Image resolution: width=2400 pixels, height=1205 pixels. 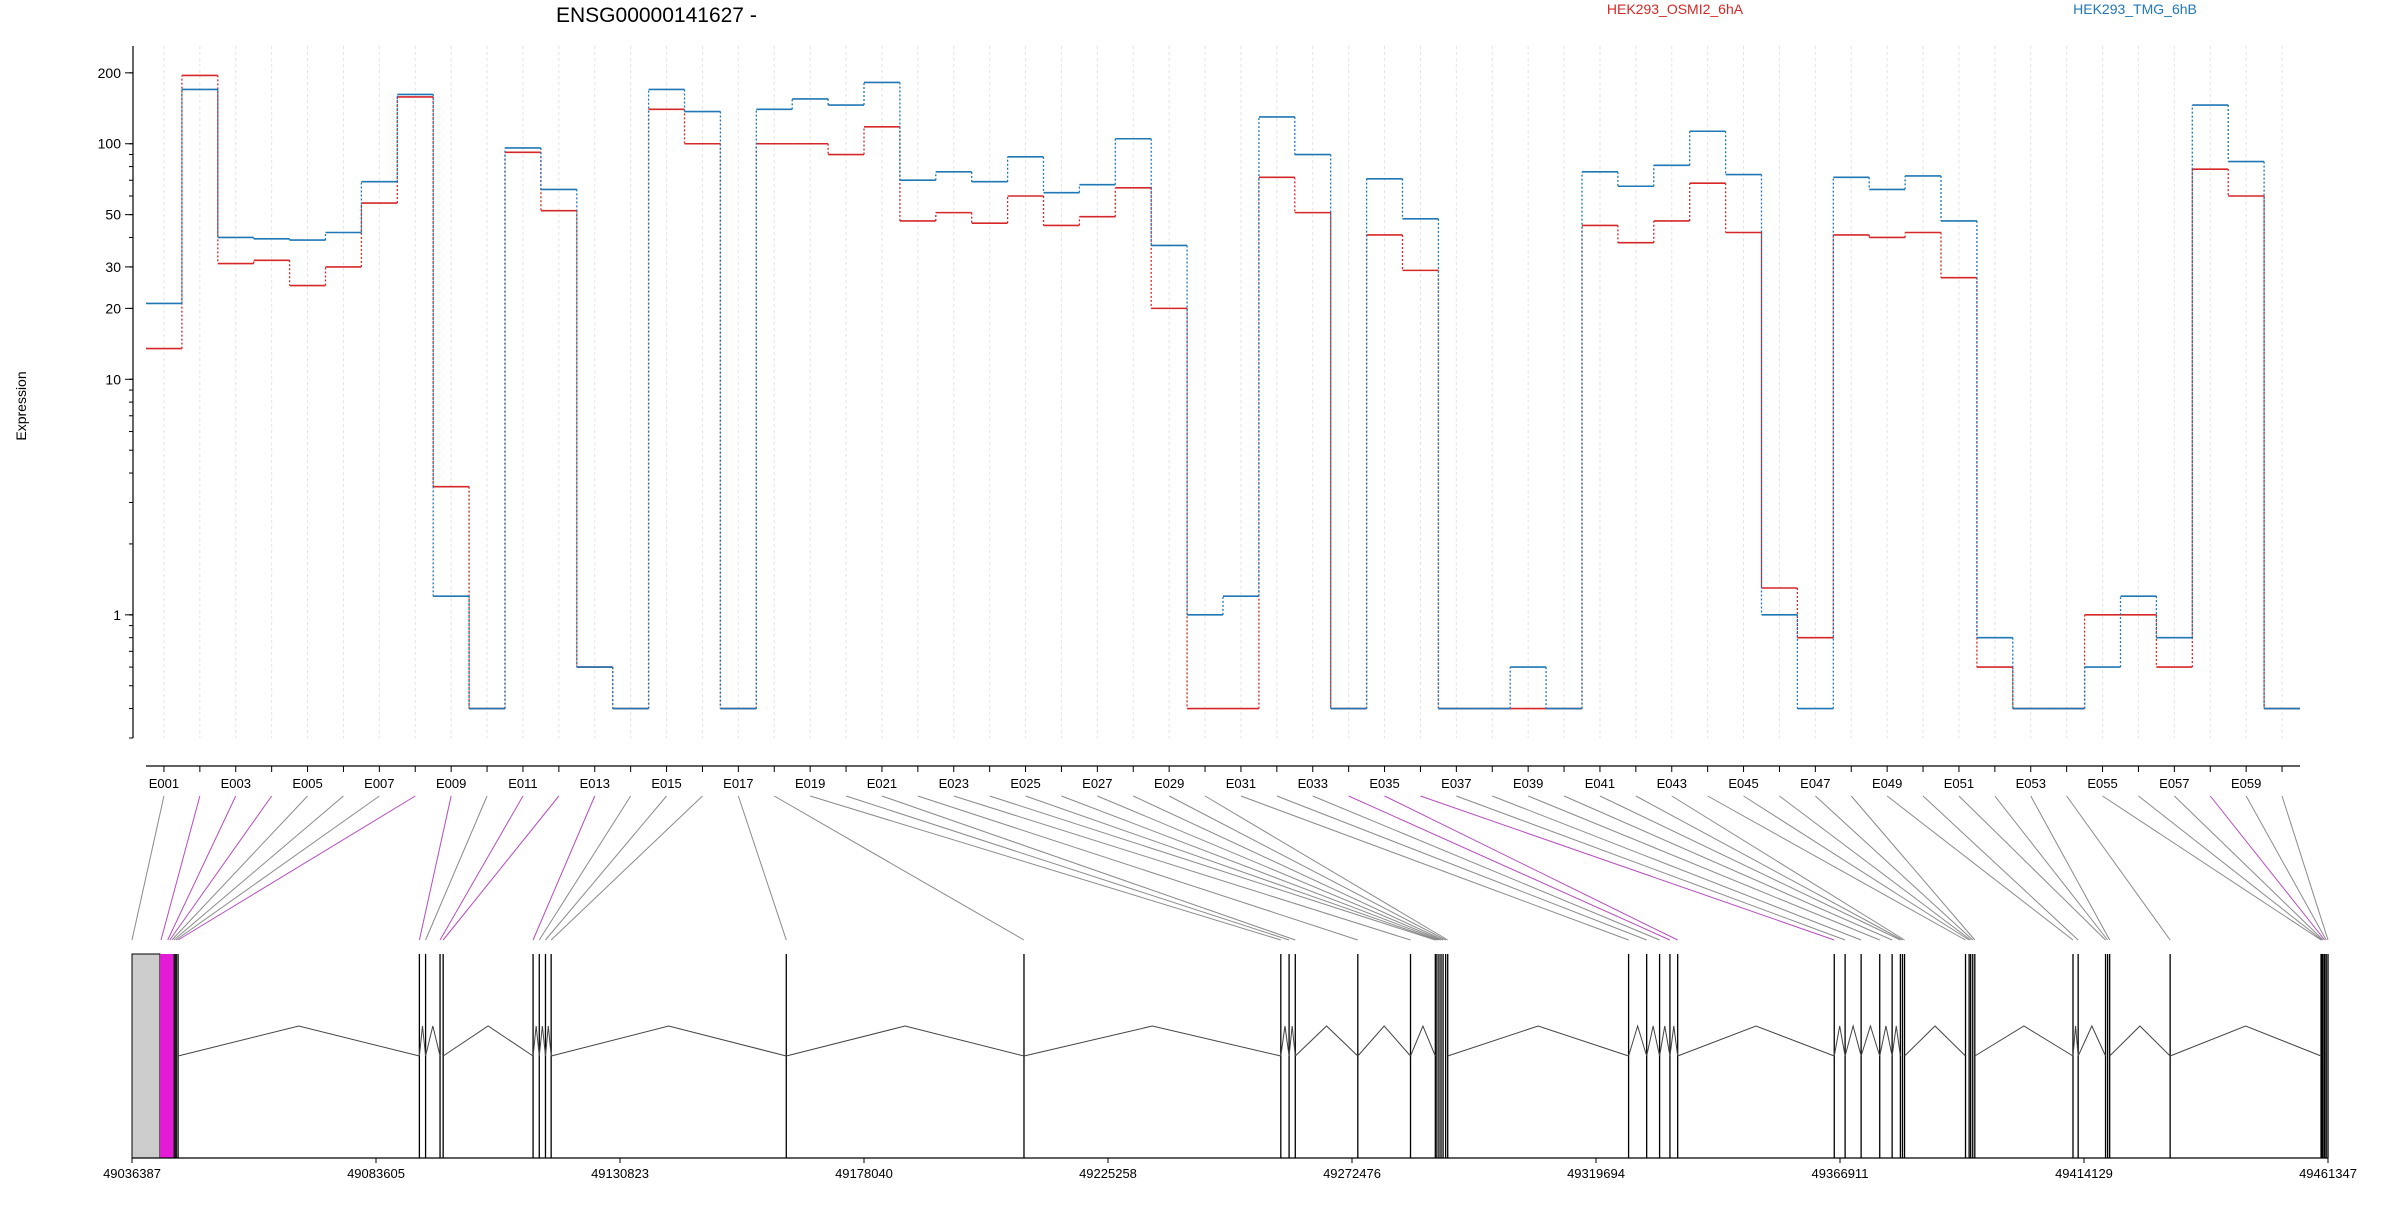 I want to click on exon-tick-label: E031, so click(x=1241, y=783).